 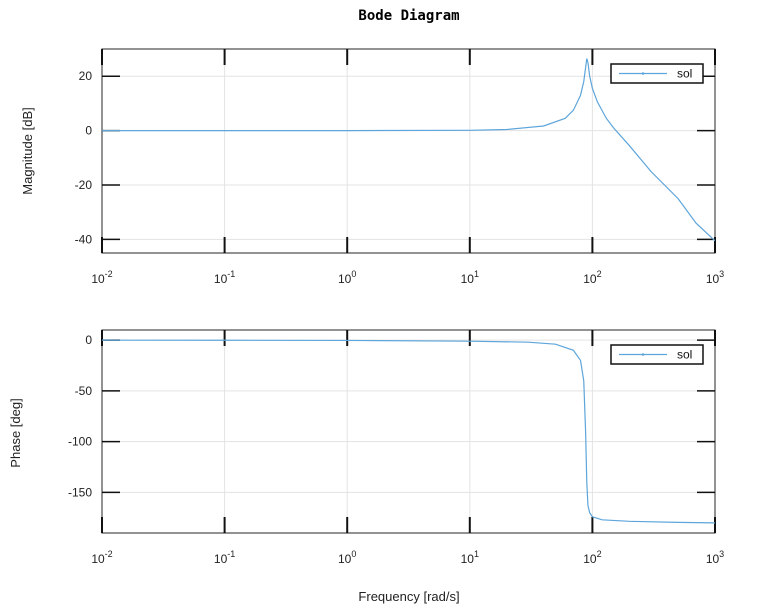 I want to click on y-axis-label: Phase [deg], so click(x=15, y=432).